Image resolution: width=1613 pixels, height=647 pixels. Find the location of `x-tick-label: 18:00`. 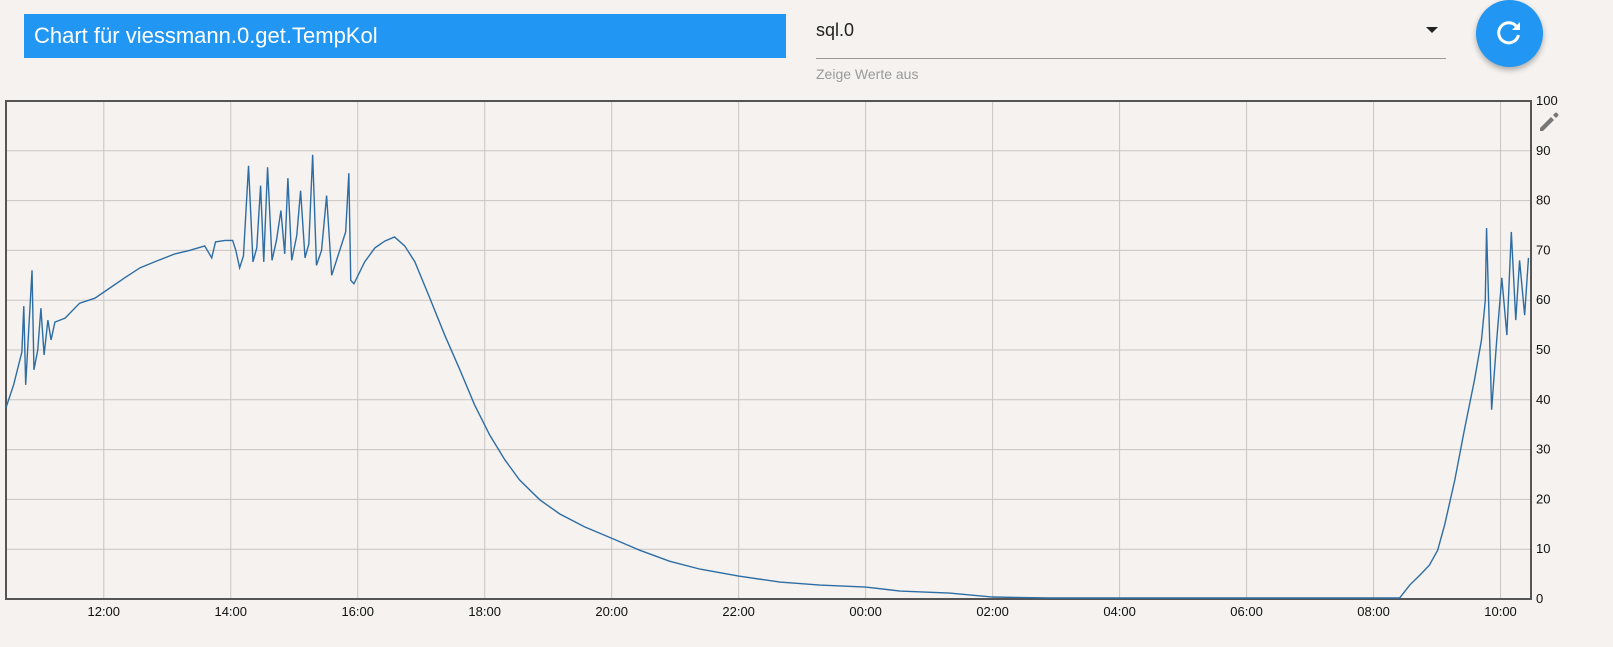

x-tick-label: 18:00 is located at coordinates (484, 611).